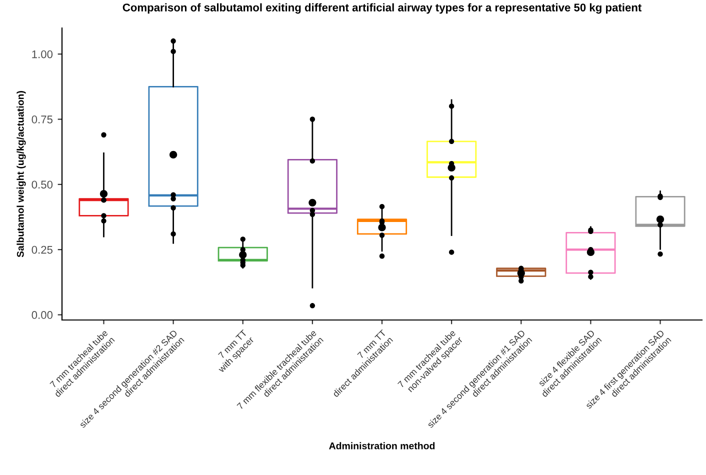  What do you see at coordinates (382, 446) in the screenshot?
I see `x-axis-title: Administration method` at bounding box center [382, 446].